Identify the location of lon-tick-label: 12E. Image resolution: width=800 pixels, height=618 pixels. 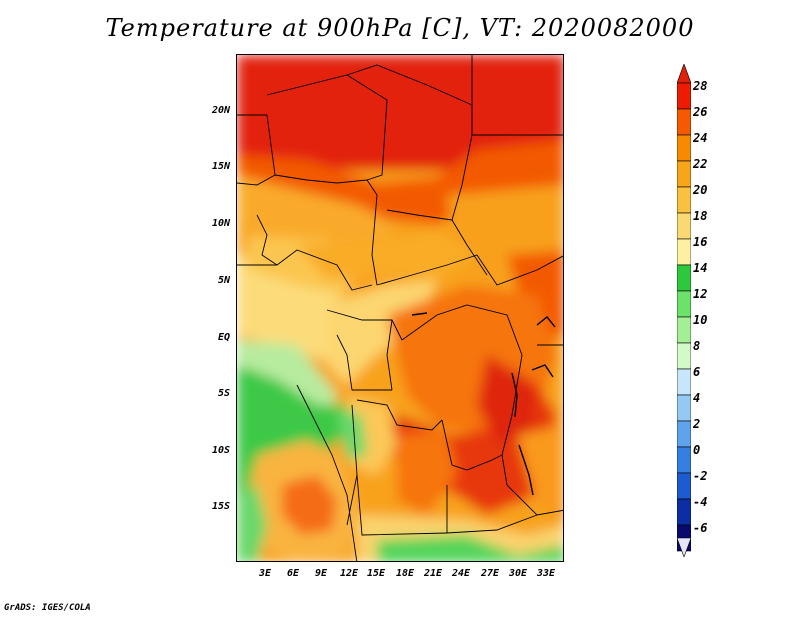
(349, 573).